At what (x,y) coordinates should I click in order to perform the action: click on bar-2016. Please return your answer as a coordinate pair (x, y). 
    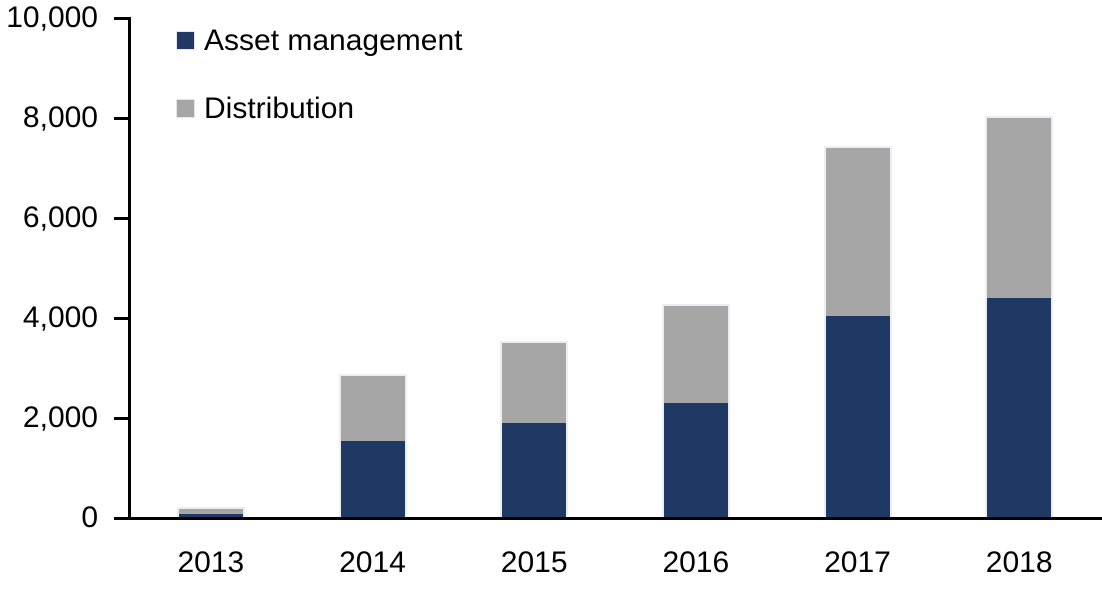
    Looking at the image, I should click on (695, 410).